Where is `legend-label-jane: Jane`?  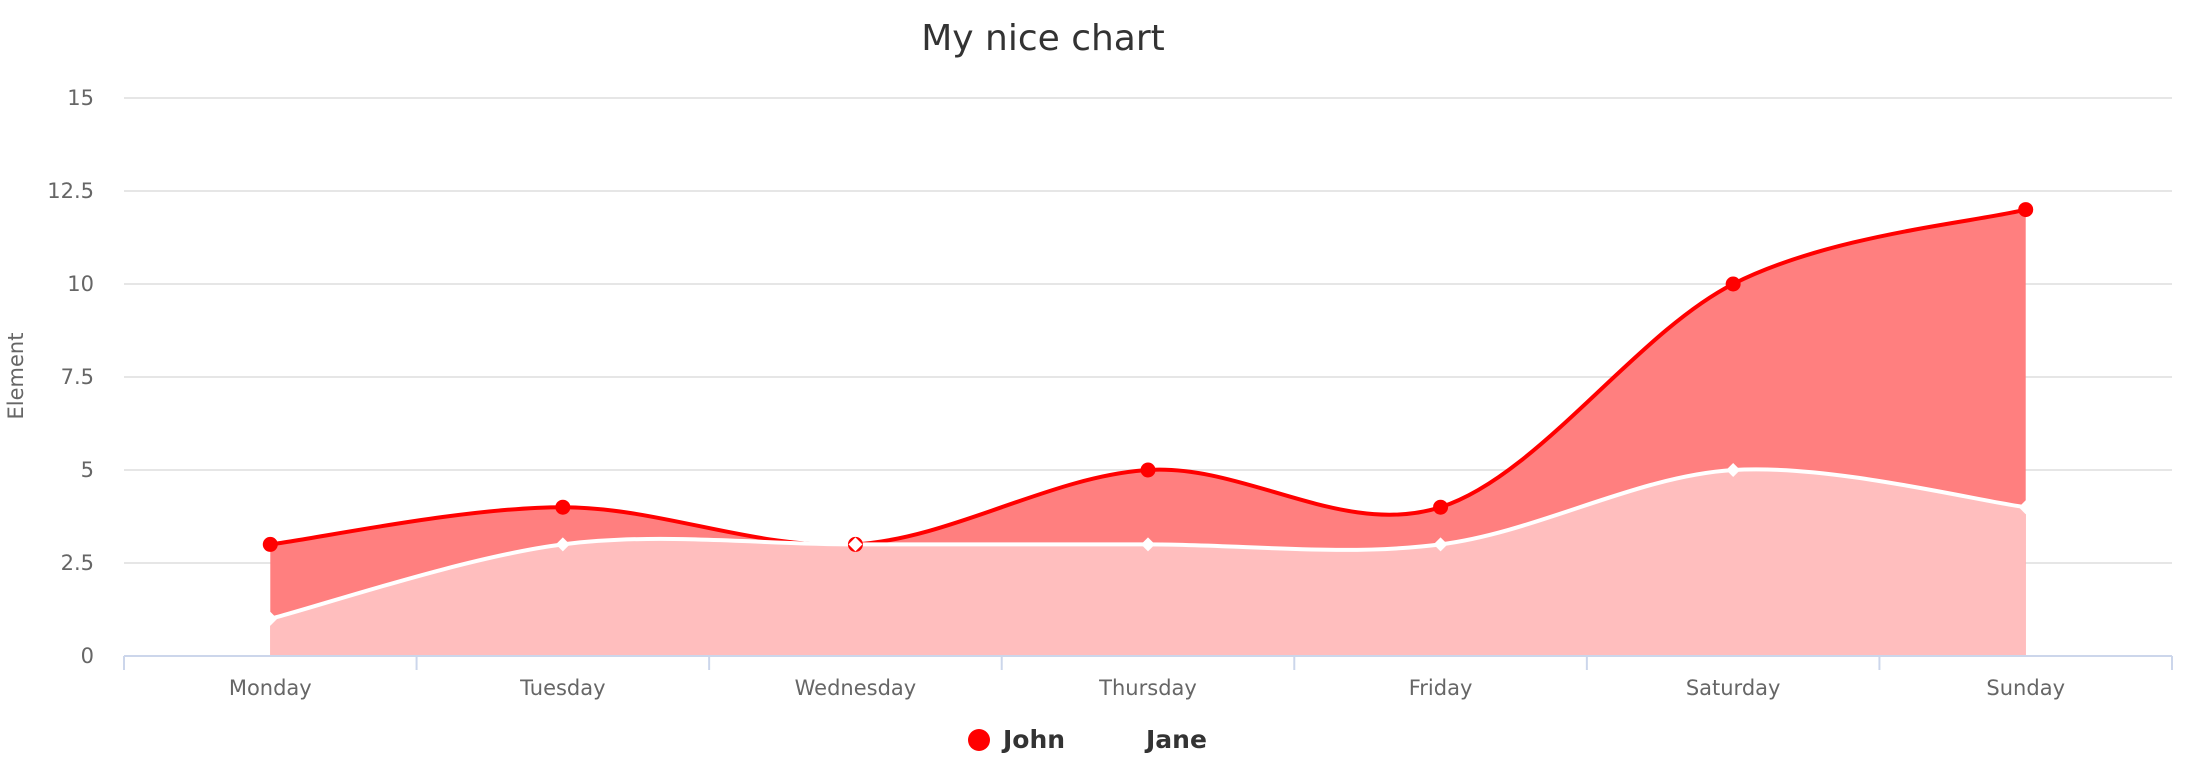 legend-label-jane: Jane is located at coordinates (1175, 739).